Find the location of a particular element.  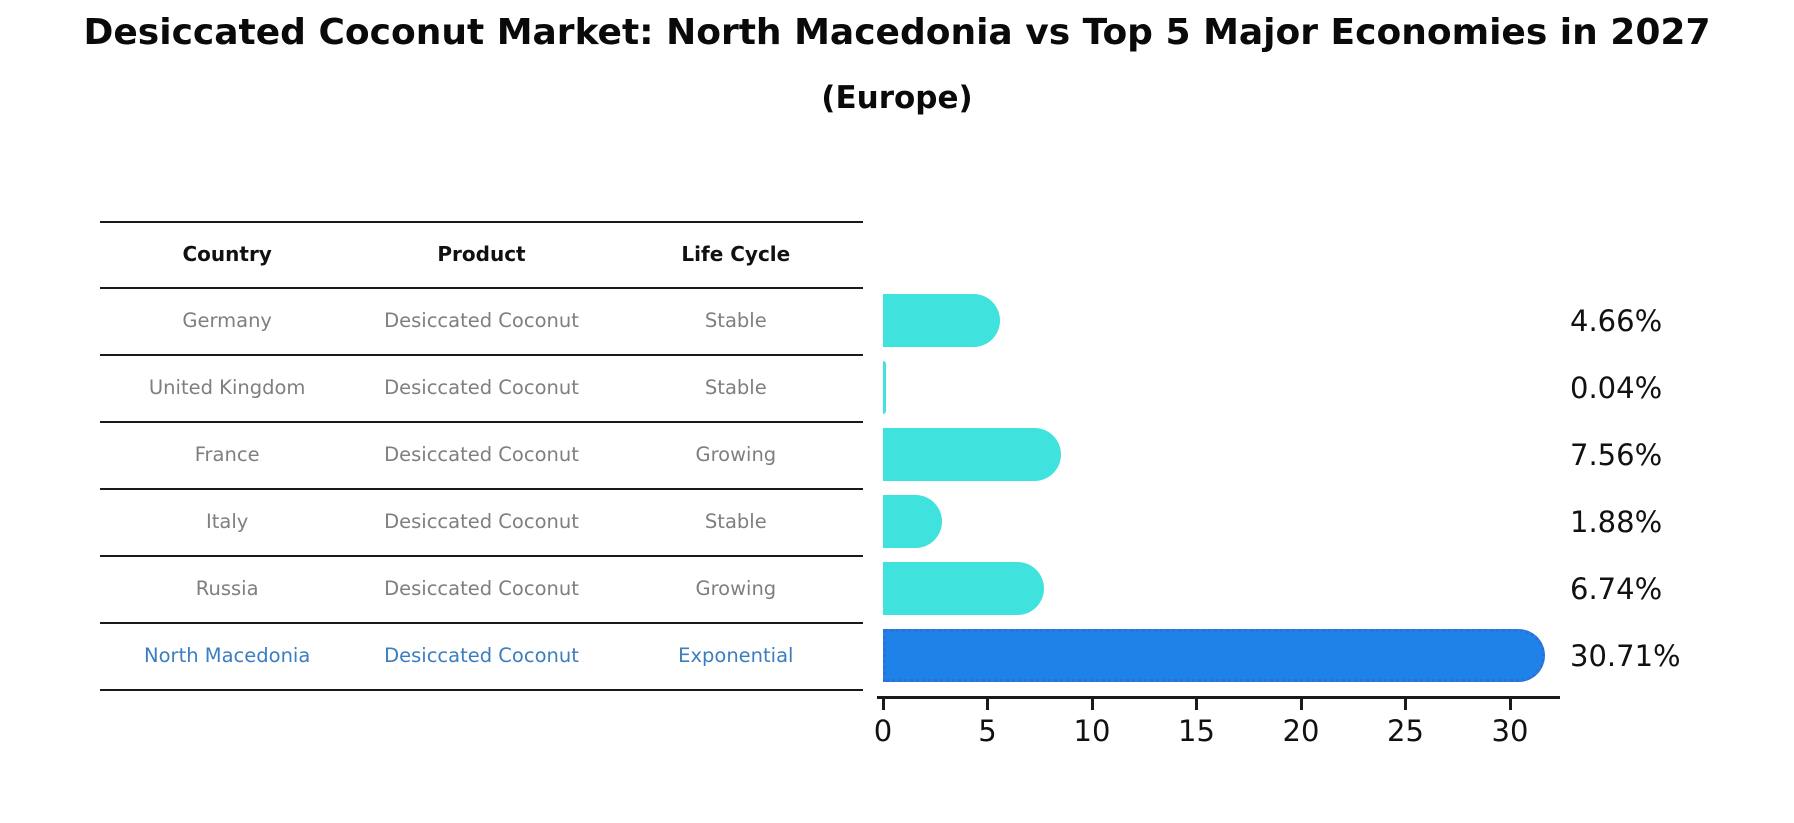

table-row: United Kingdom Desiccated Coconut Stable is located at coordinates (481, 387).